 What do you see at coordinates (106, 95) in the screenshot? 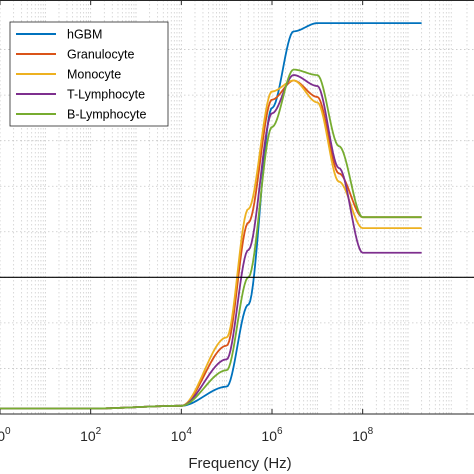
I see `legend-label-t-lymphocyte: T-Lymphocyte` at bounding box center [106, 95].